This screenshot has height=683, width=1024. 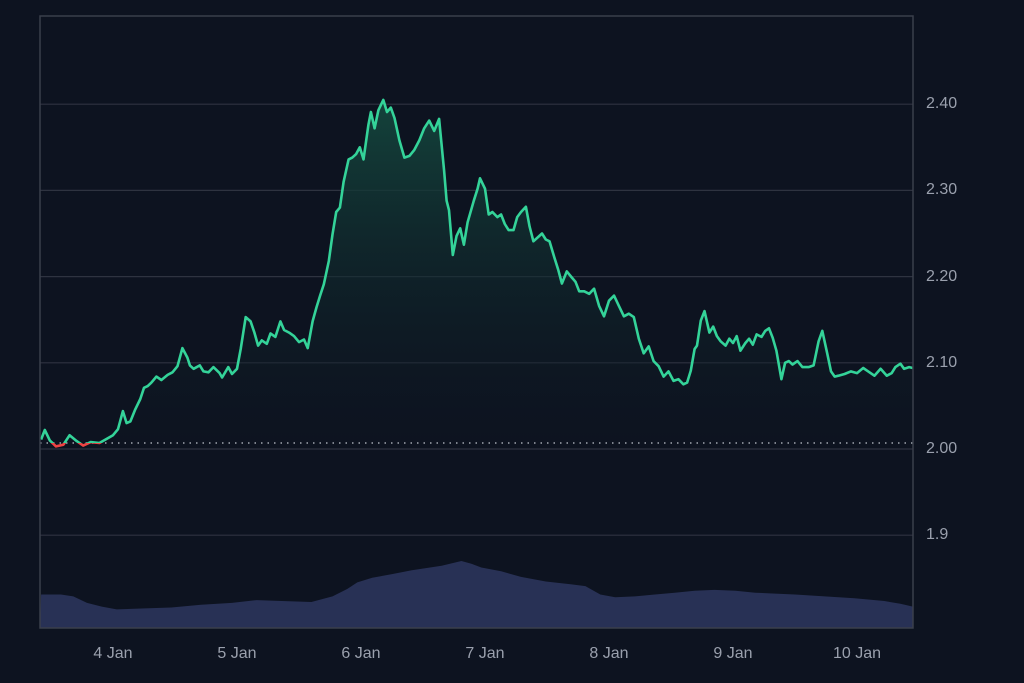 I want to click on x-tick-label: 9 Jan, so click(x=733, y=653).